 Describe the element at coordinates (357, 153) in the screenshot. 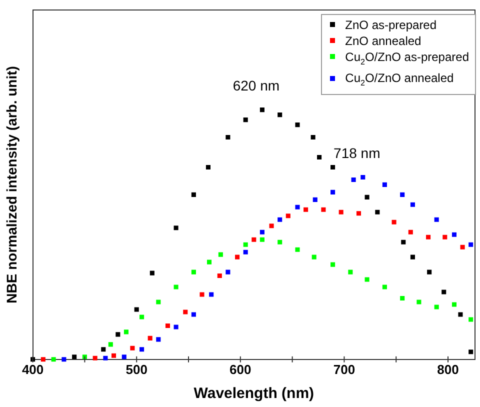

I see `annotation: 718 nm` at that location.